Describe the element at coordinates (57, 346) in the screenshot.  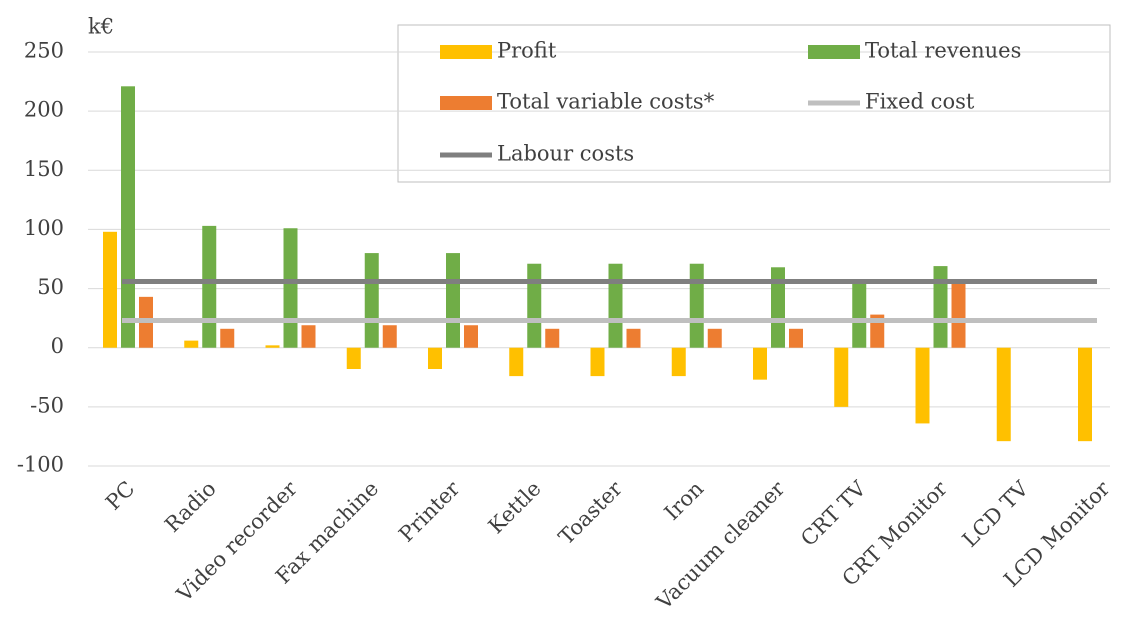
I see `y-tick-label: 0` at that location.